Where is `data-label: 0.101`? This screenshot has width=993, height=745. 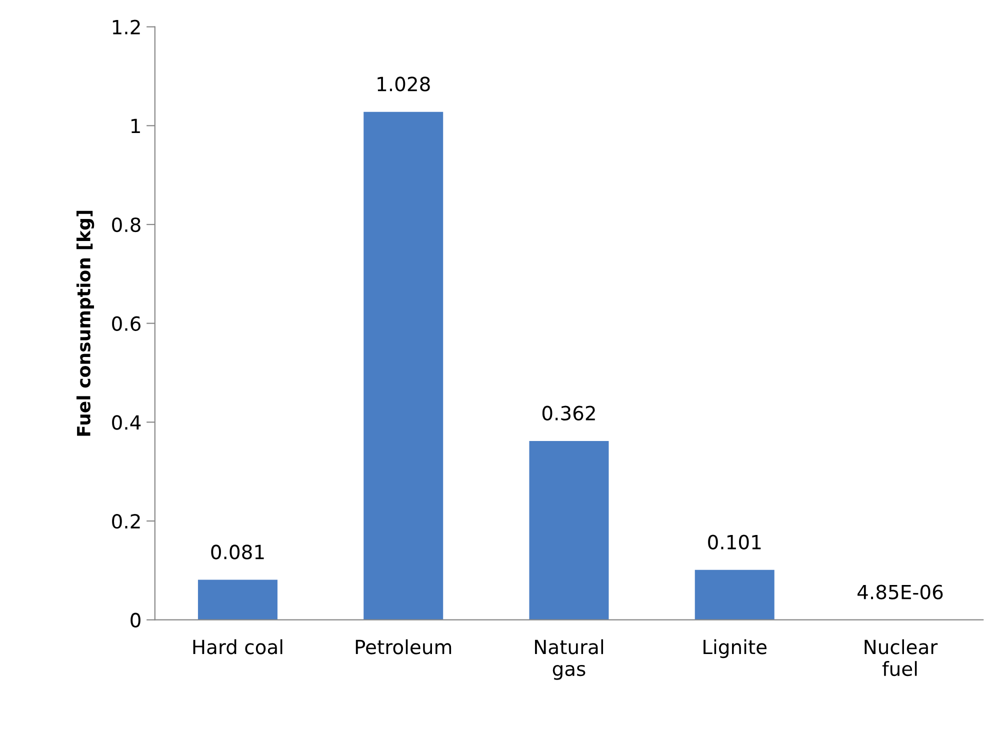
data-label: 0.101 is located at coordinates (734, 542).